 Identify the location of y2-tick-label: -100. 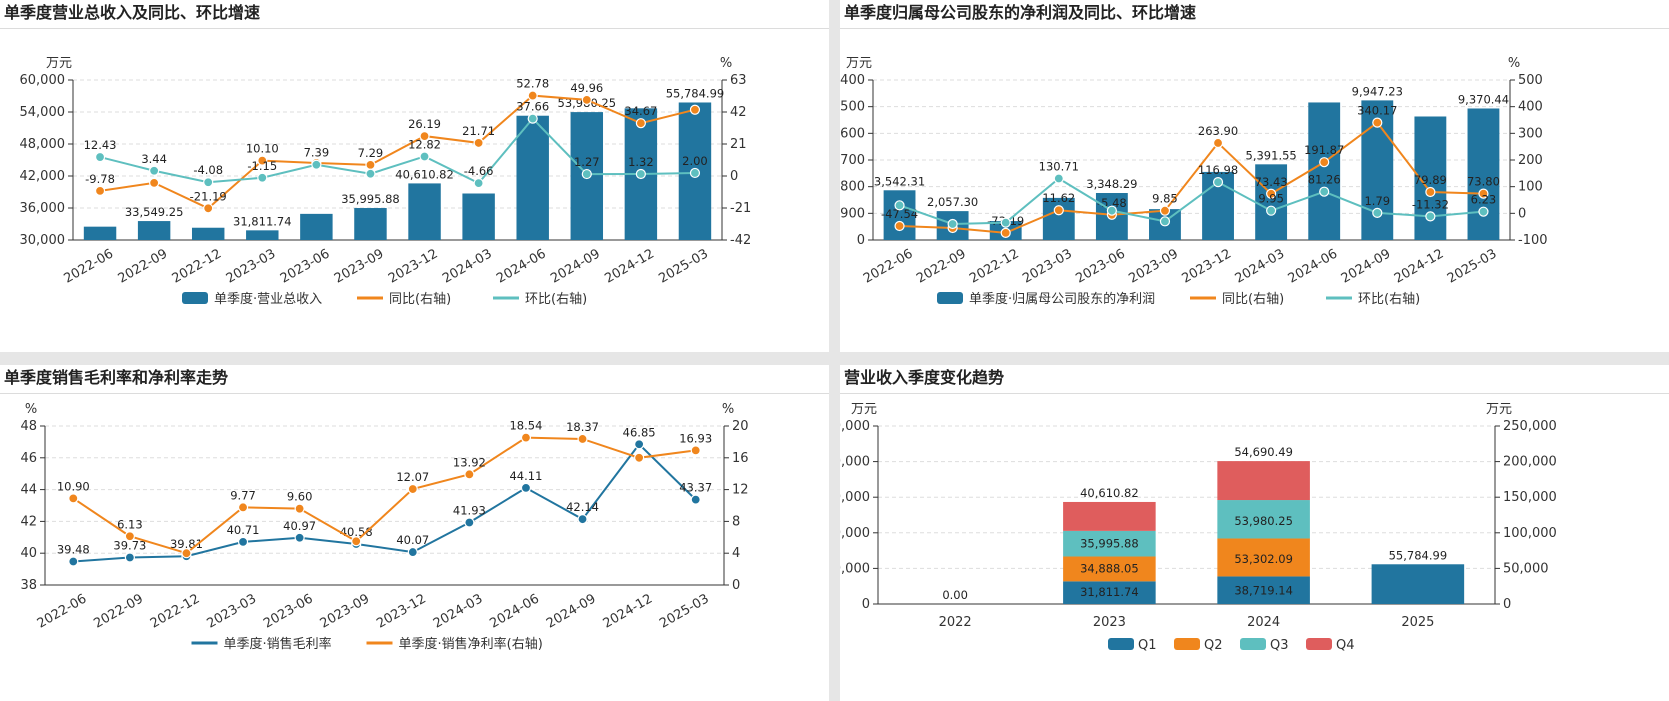
(1533, 240).